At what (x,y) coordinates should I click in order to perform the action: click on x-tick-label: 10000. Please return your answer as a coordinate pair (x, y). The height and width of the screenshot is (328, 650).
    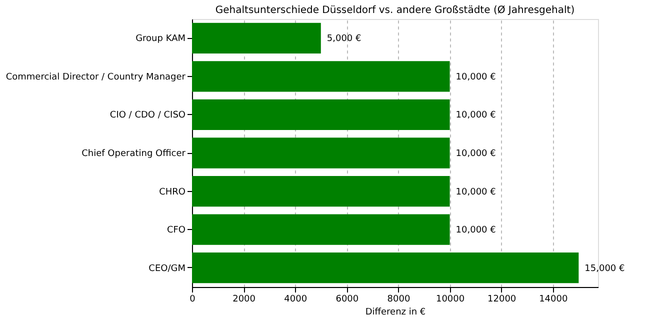
    Looking at the image, I should click on (450, 299).